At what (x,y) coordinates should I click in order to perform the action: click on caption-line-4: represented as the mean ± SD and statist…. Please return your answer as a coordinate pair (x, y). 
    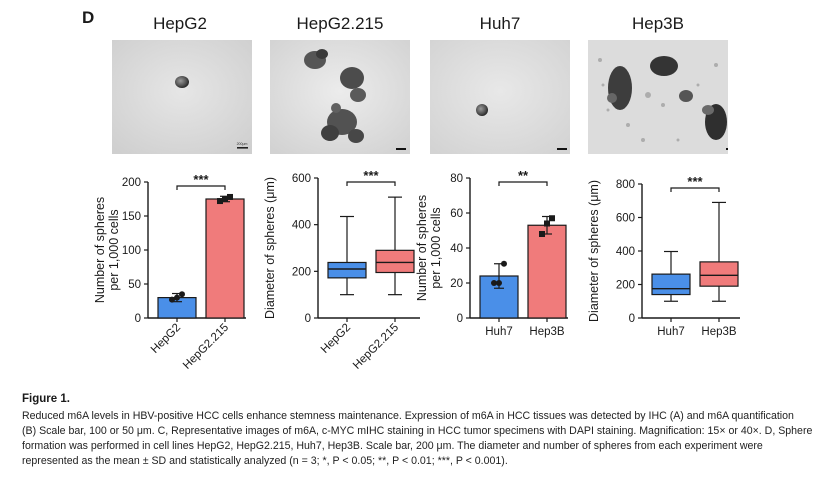
    Looking at the image, I should click on (265, 461).